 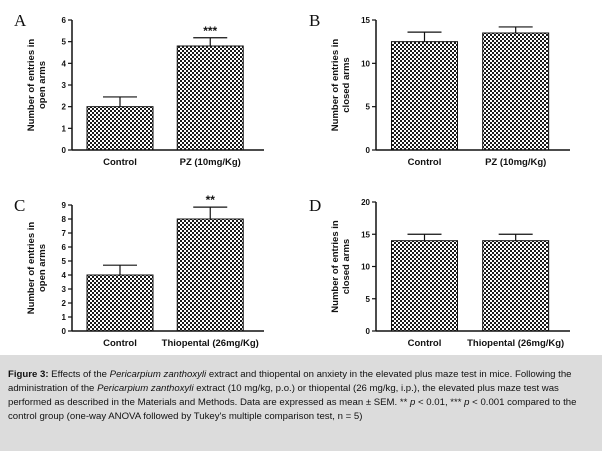 I want to click on caption-figure-label: Figure 3:, so click(x=28, y=374).